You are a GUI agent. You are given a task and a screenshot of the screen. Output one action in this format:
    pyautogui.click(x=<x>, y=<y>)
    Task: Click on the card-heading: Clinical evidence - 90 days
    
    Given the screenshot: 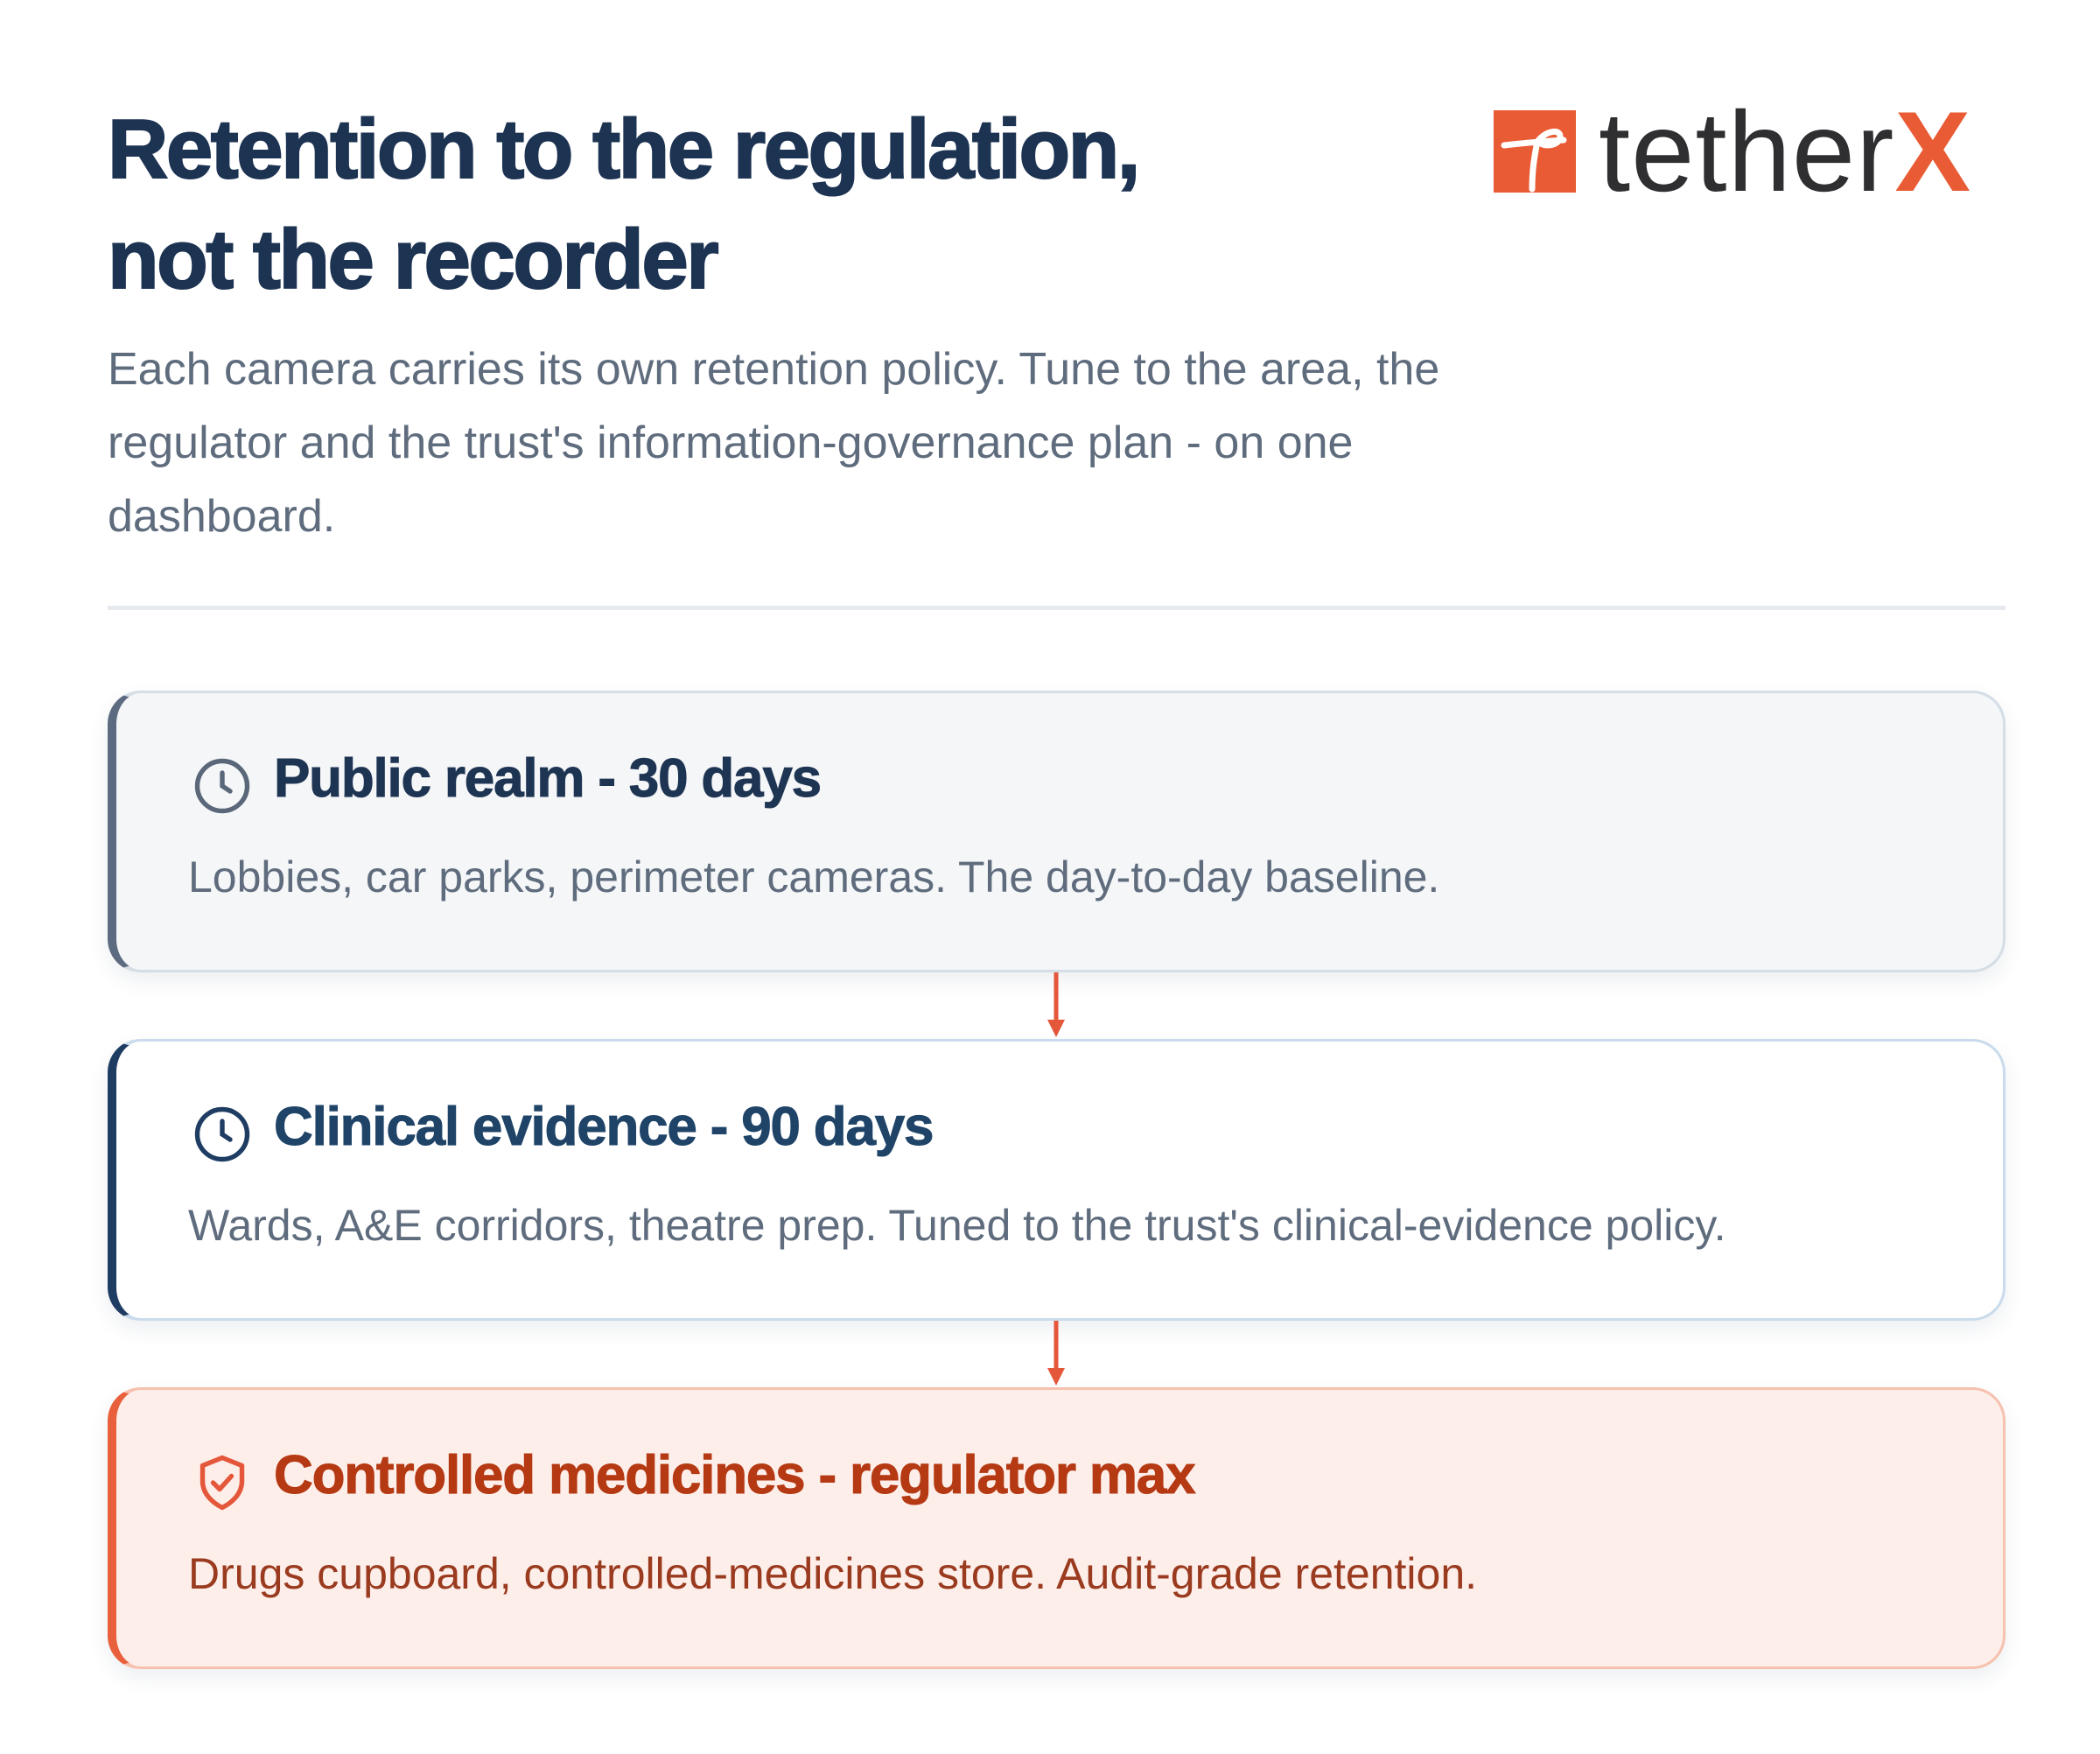 What is the action you would take?
    pyautogui.click(x=603, y=1127)
    